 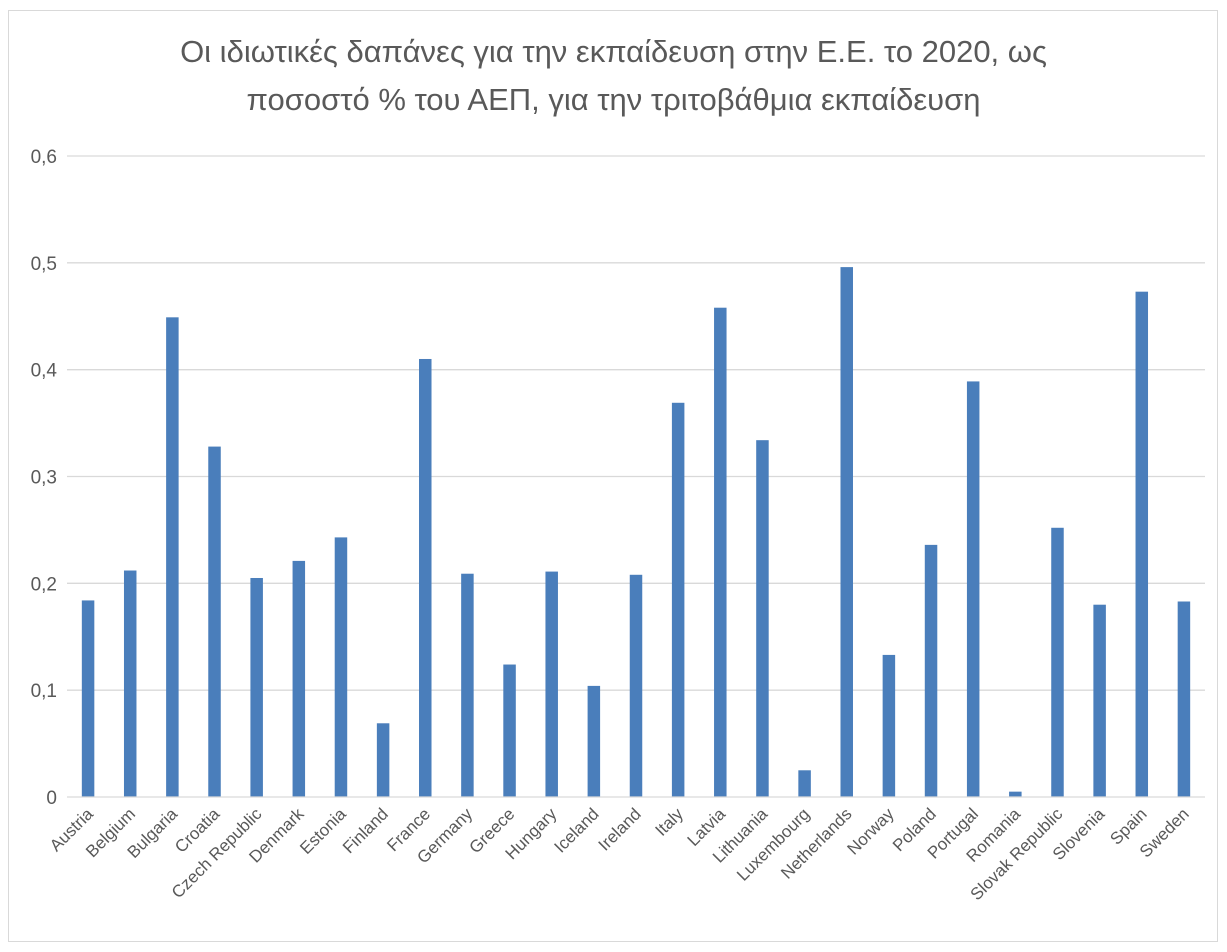 I want to click on bar-norway, so click(x=889, y=725).